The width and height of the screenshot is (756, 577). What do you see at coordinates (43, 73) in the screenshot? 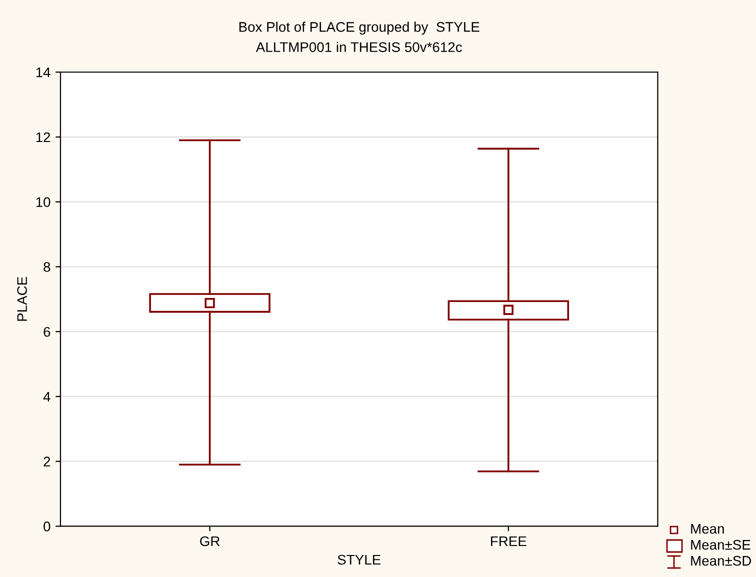
I see `y-tick-label: 14` at bounding box center [43, 73].